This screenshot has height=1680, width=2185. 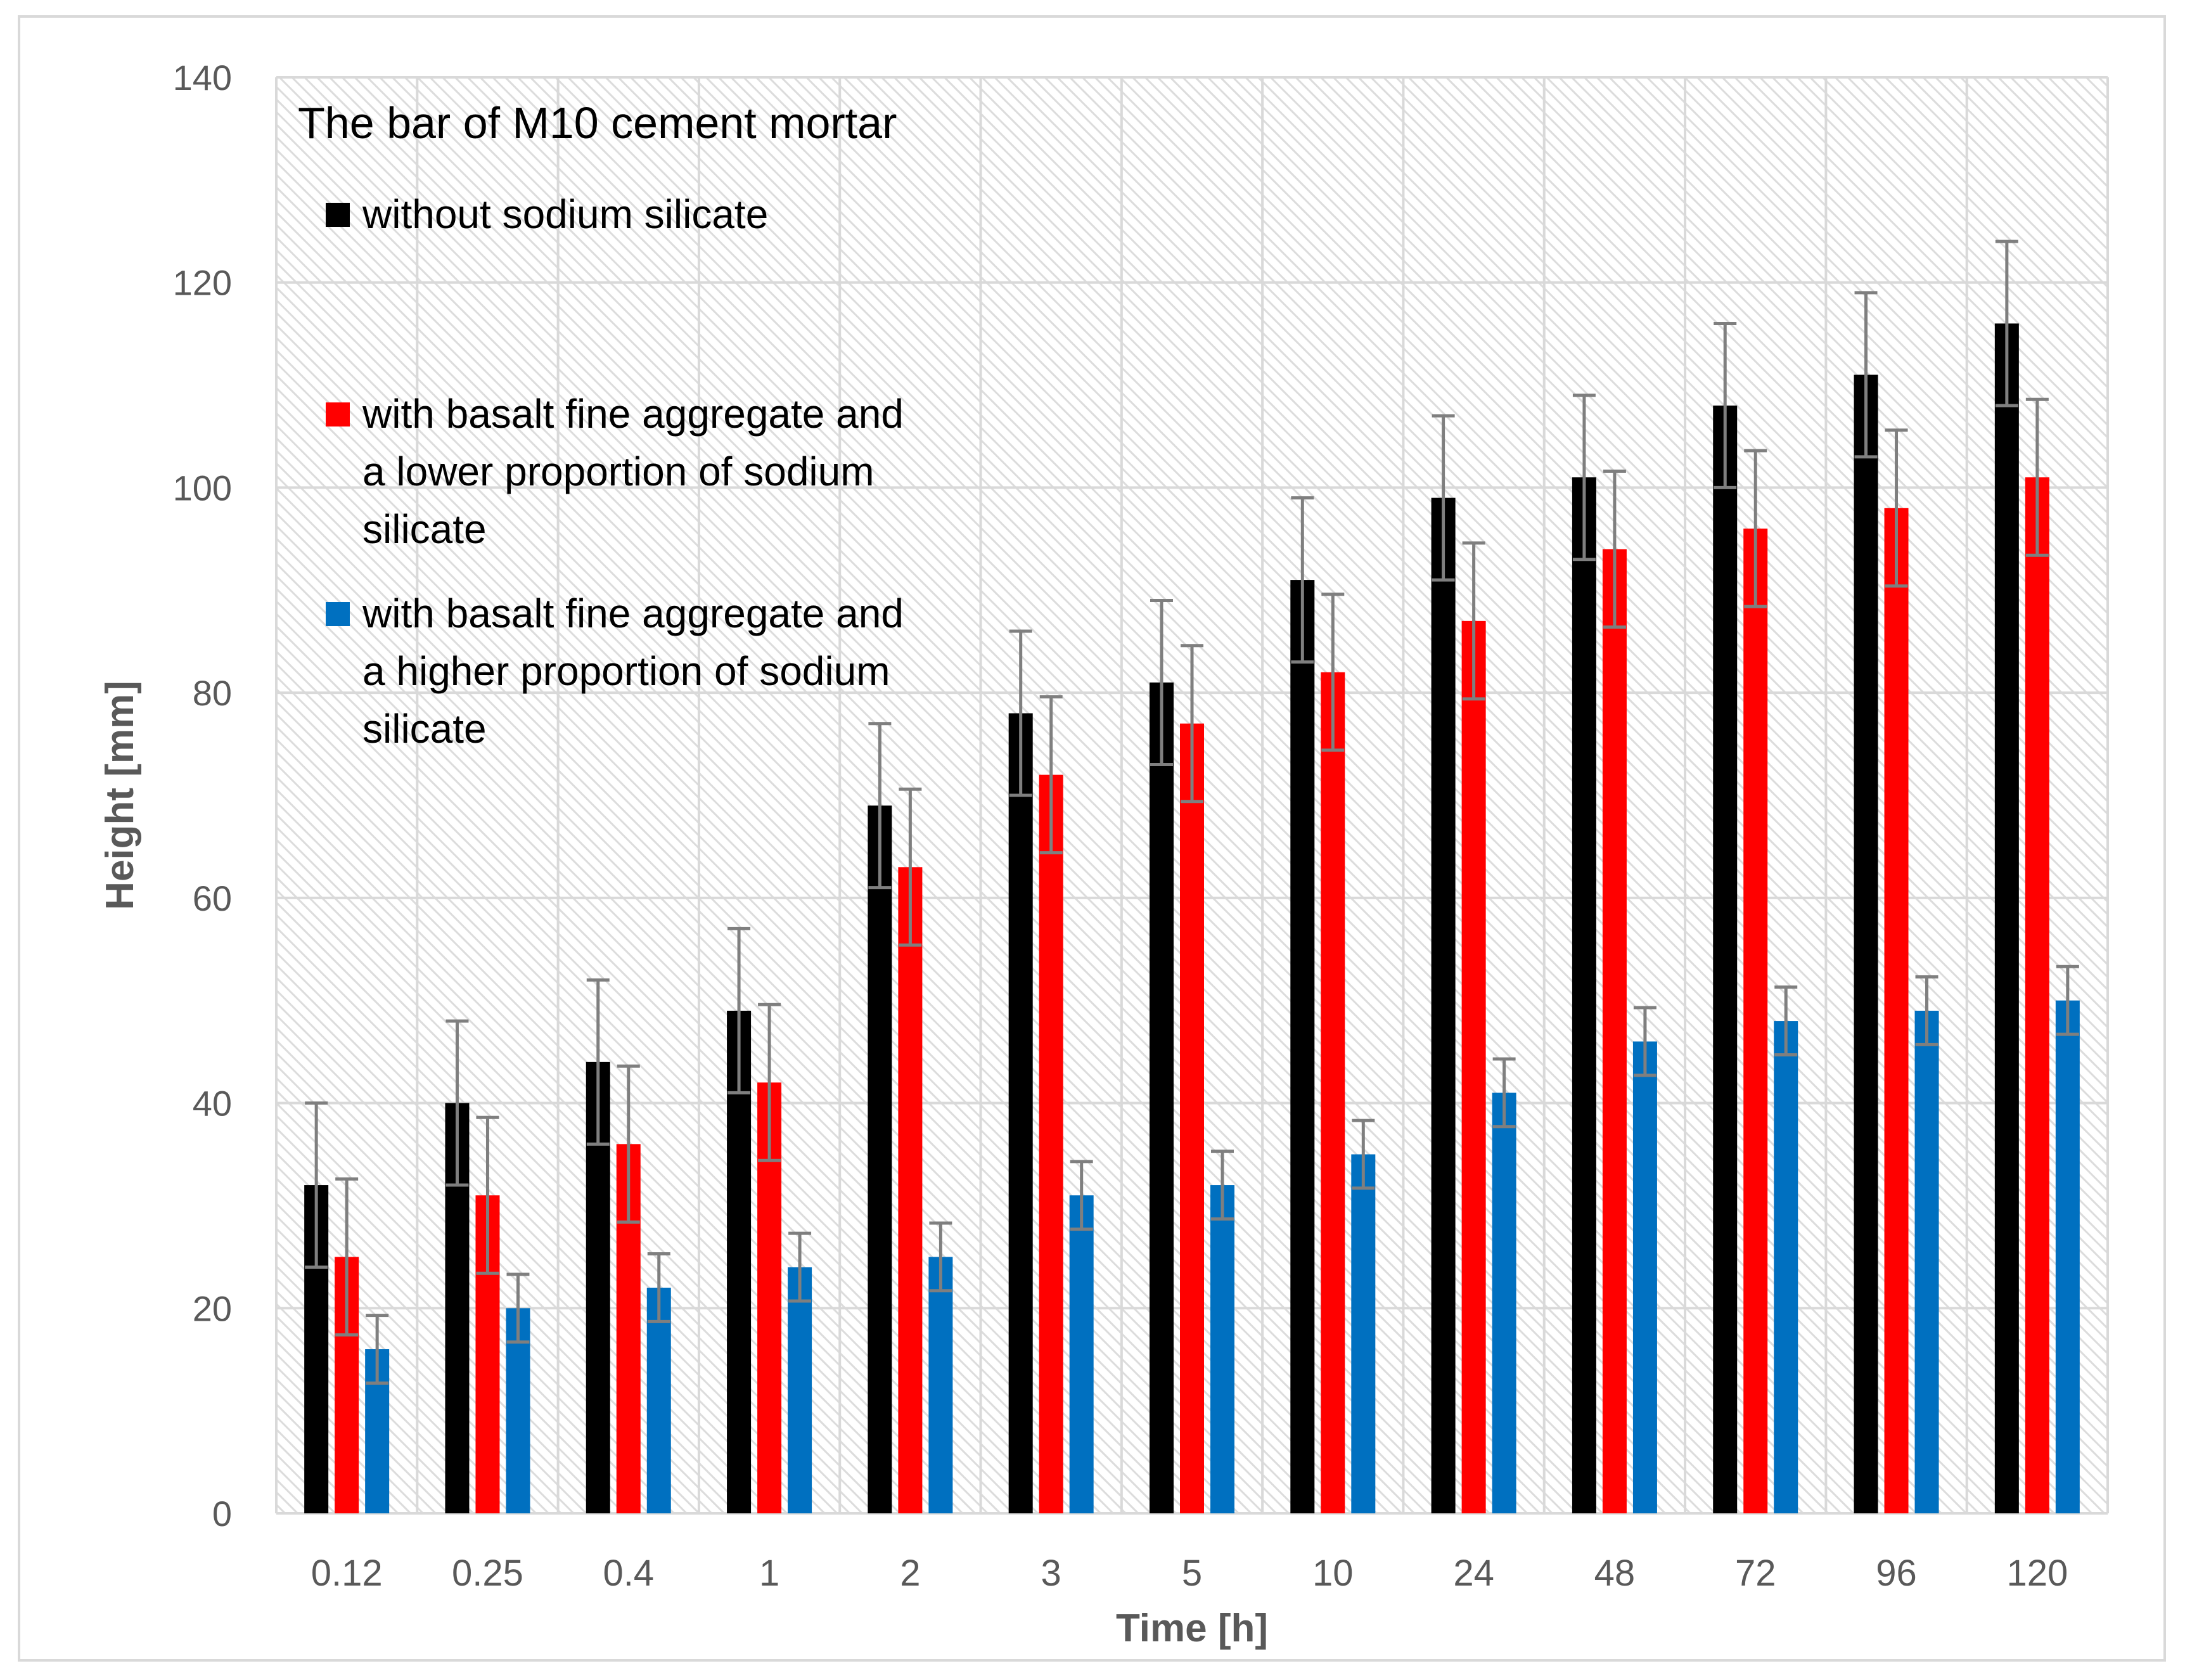 What do you see at coordinates (1051, 1573) in the screenshot?
I see `x-tick-label: 3` at bounding box center [1051, 1573].